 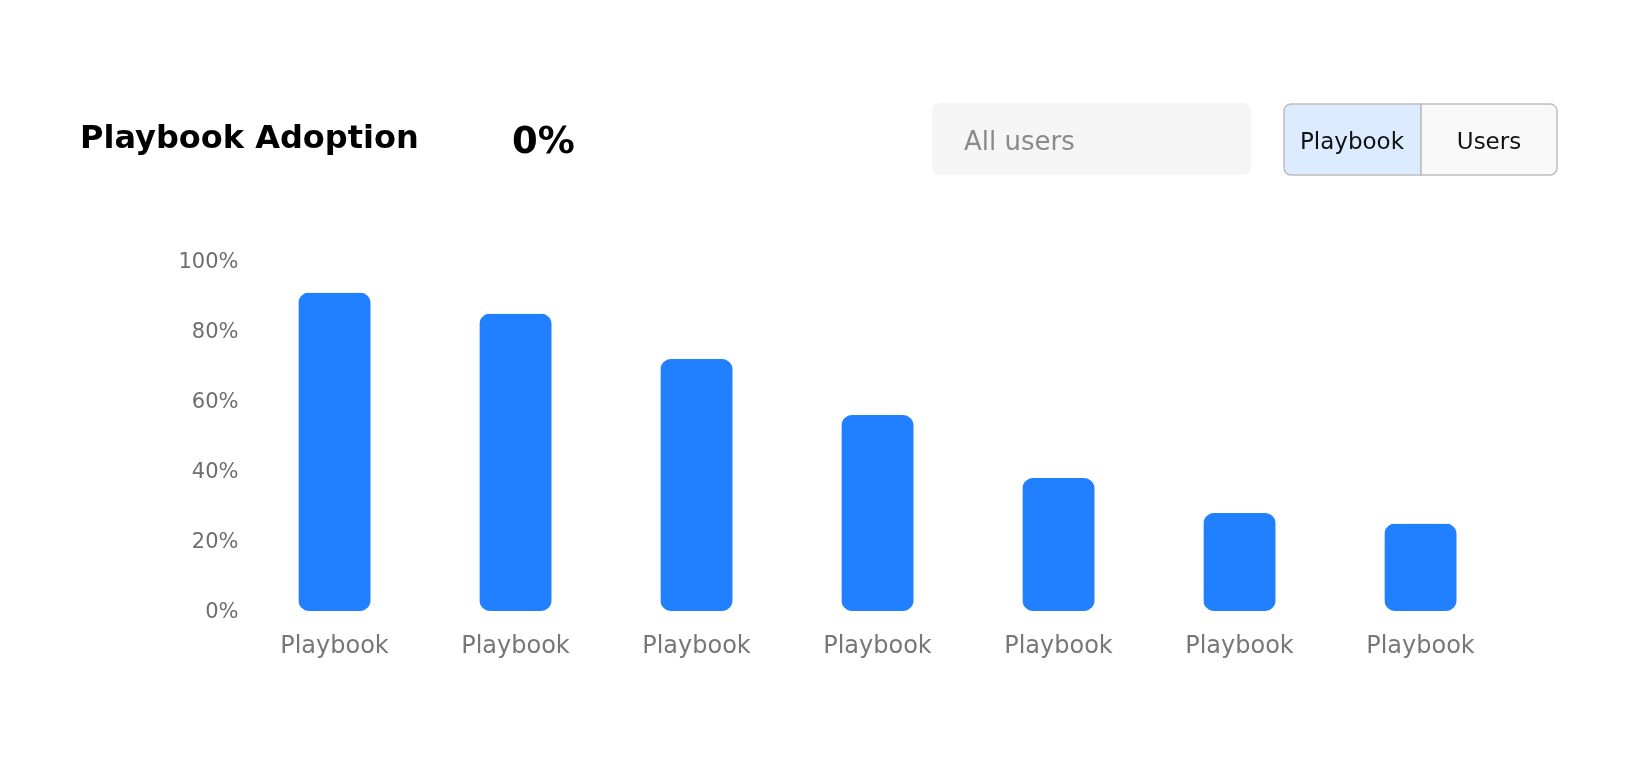 What do you see at coordinates (1019, 141) in the screenshot?
I see `text: All users` at bounding box center [1019, 141].